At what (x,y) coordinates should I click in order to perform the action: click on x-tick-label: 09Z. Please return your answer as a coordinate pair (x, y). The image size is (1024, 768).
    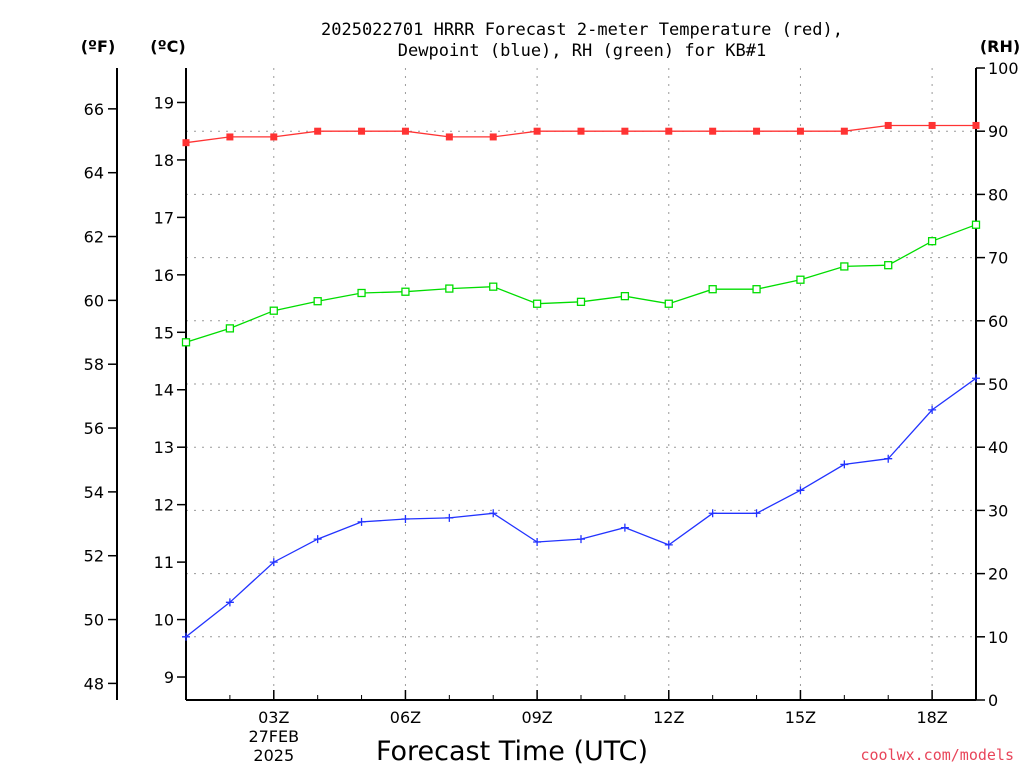
    Looking at the image, I should click on (536, 717).